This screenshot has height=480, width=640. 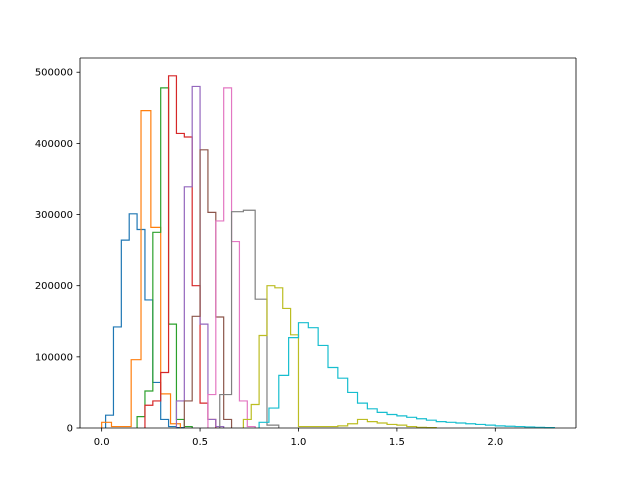 What do you see at coordinates (299, 442) in the screenshot?
I see `x-tick-label: 1.0` at bounding box center [299, 442].